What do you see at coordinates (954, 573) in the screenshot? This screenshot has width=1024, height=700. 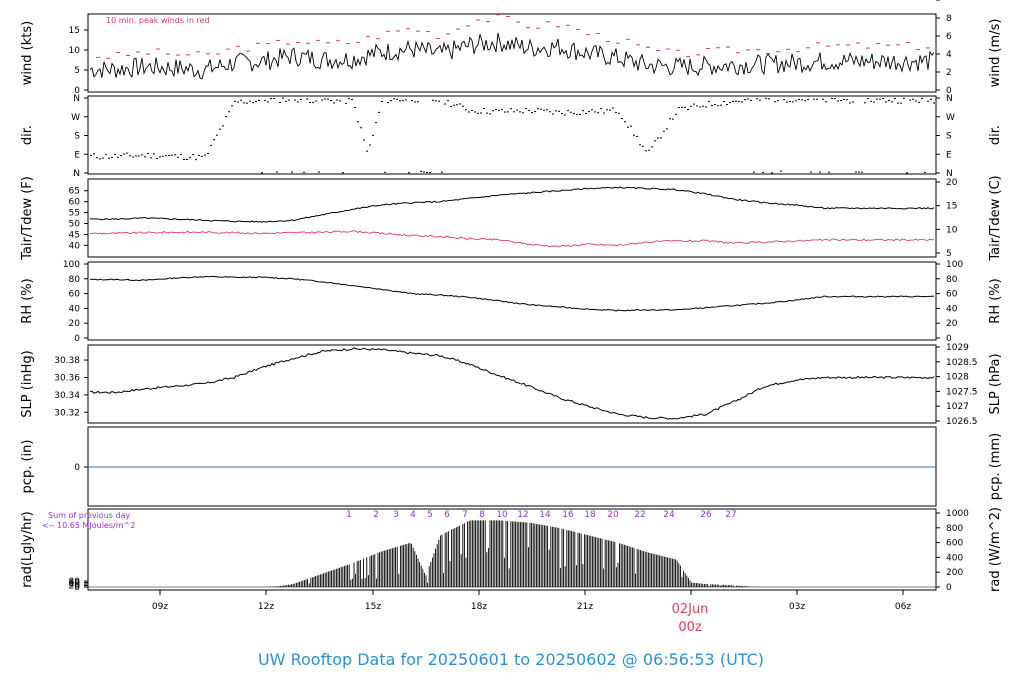 I see `y-tick-label-right: 200` at bounding box center [954, 573].